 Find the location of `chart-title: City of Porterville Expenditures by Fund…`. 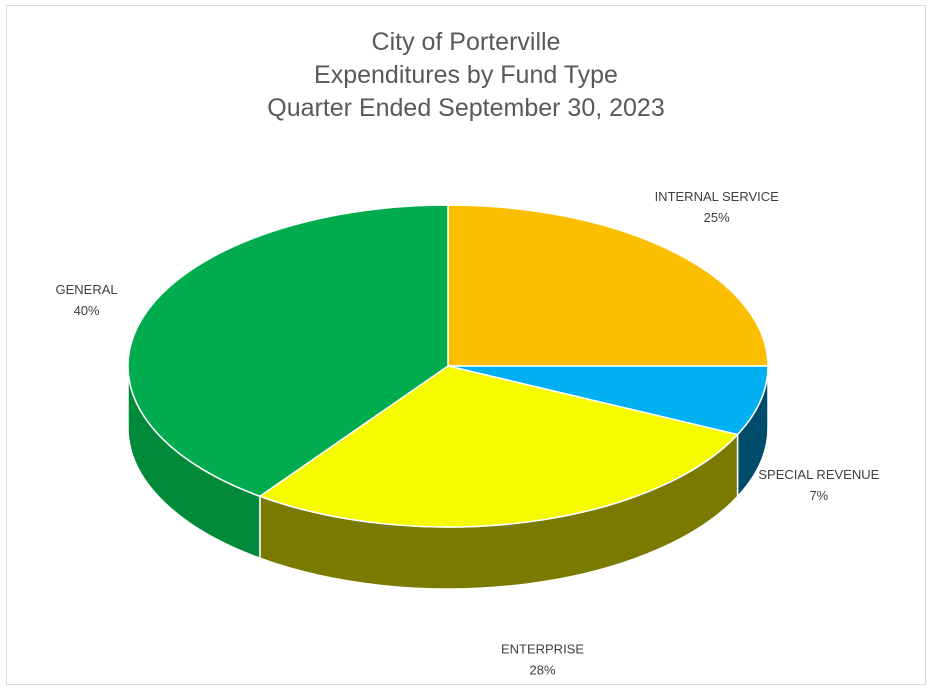

chart-title: City of Porterville Expenditures by Fund… is located at coordinates (466, 75).